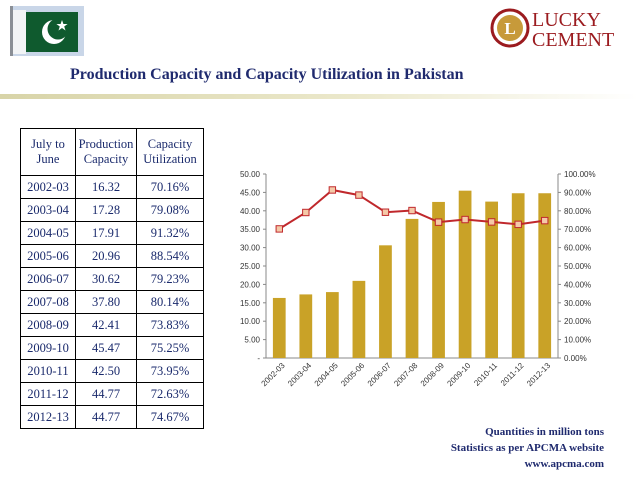  I want to click on left-tick-label: 10.00, so click(250, 321).